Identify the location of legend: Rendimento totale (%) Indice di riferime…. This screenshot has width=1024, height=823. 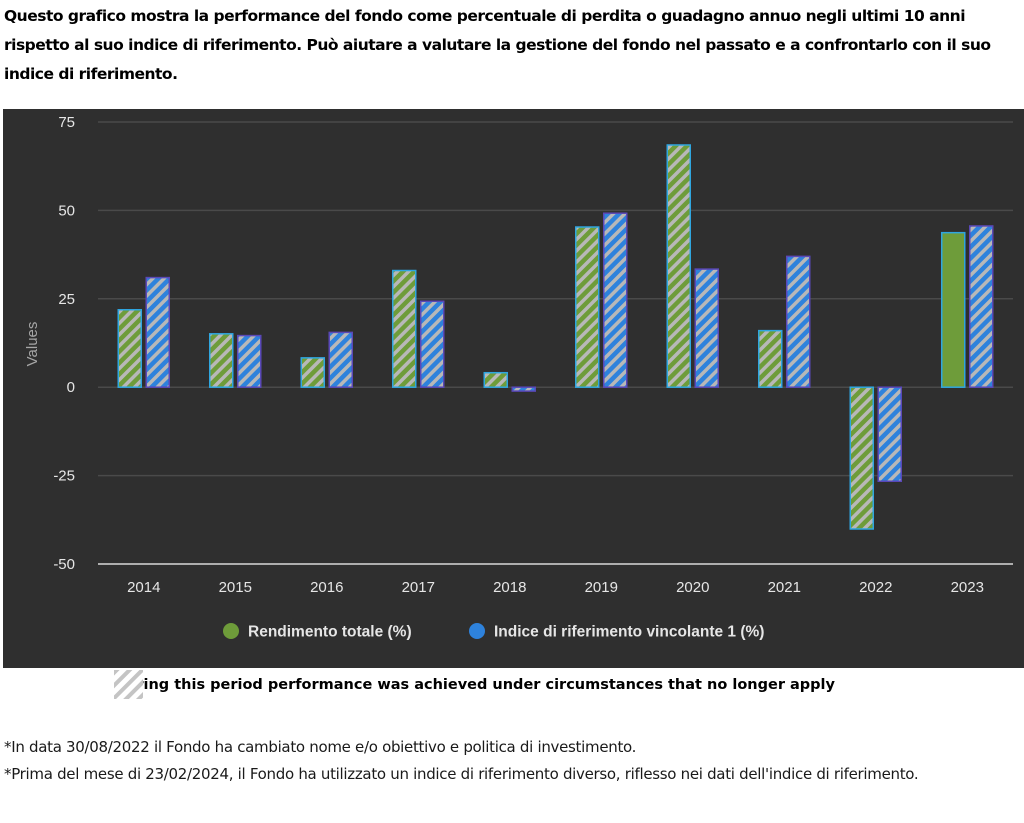
(493, 632).